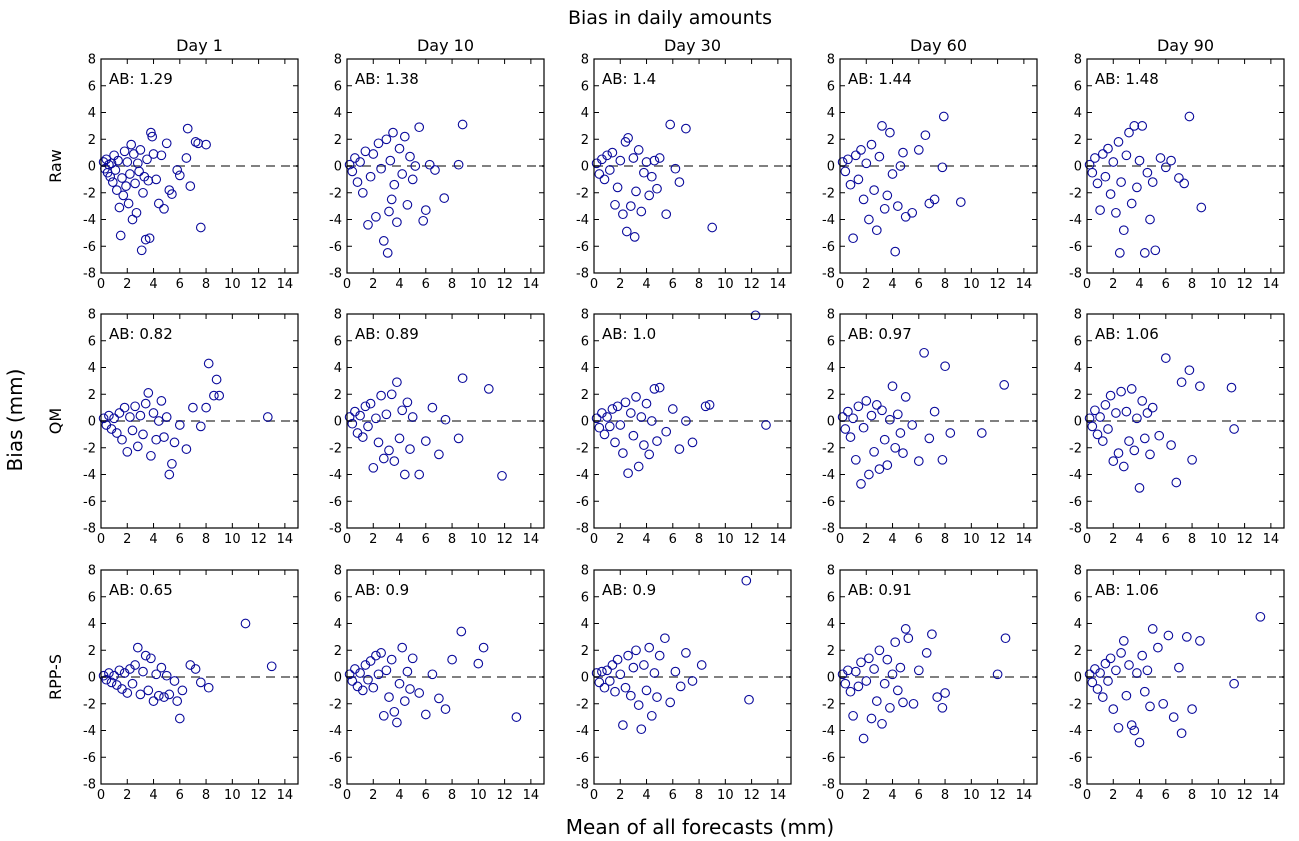 This screenshot has width=1299, height=841. What do you see at coordinates (1127, 79) in the screenshot?
I see `ab-annotation: AB: 1.48` at bounding box center [1127, 79].